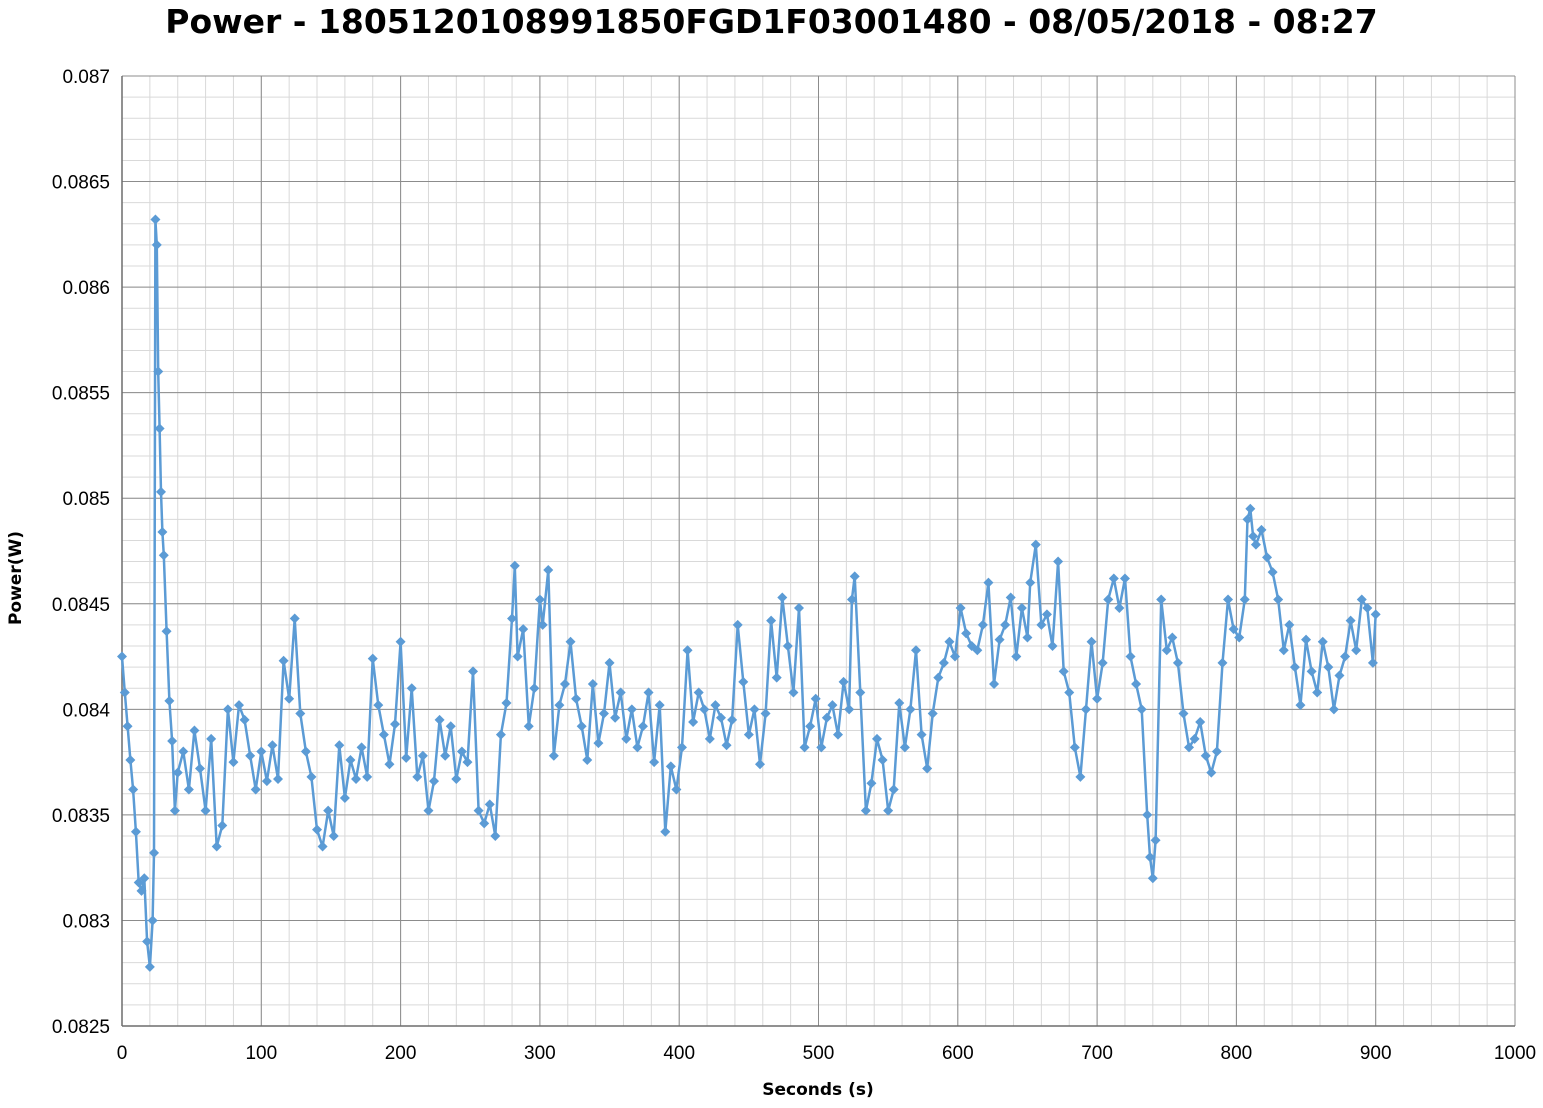 The image size is (1543, 1108). I want to click on x-tick-label: 400, so click(679, 1053).